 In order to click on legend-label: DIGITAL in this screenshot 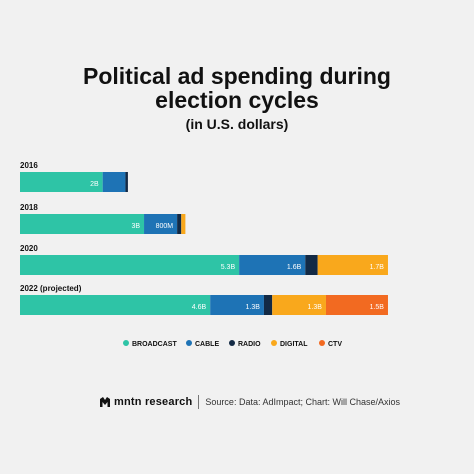, I will do `click(294, 344)`.